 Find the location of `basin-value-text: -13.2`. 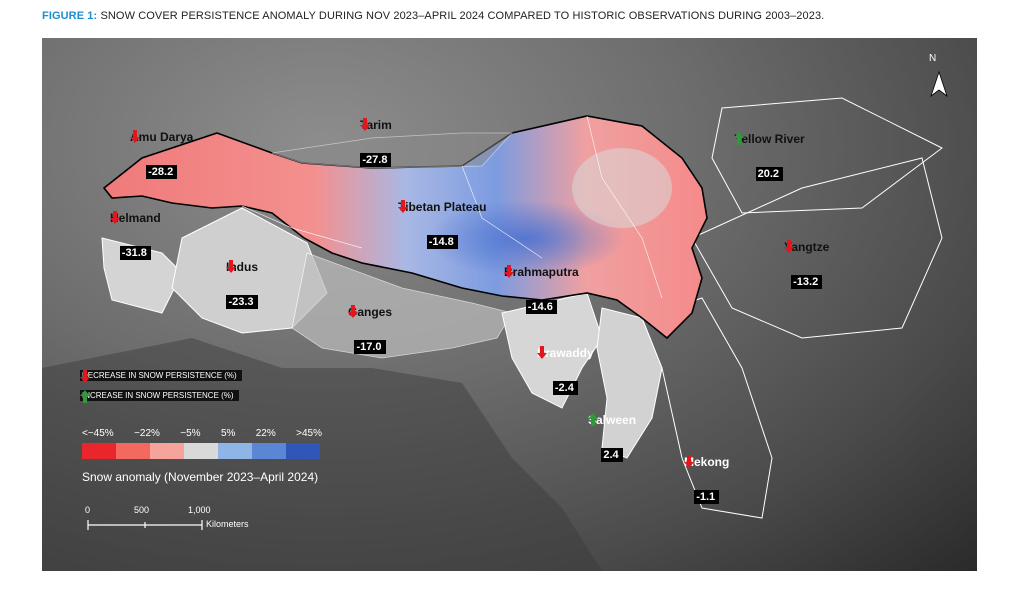

basin-value-text: -13.2 is located at coordinates (806, 282).